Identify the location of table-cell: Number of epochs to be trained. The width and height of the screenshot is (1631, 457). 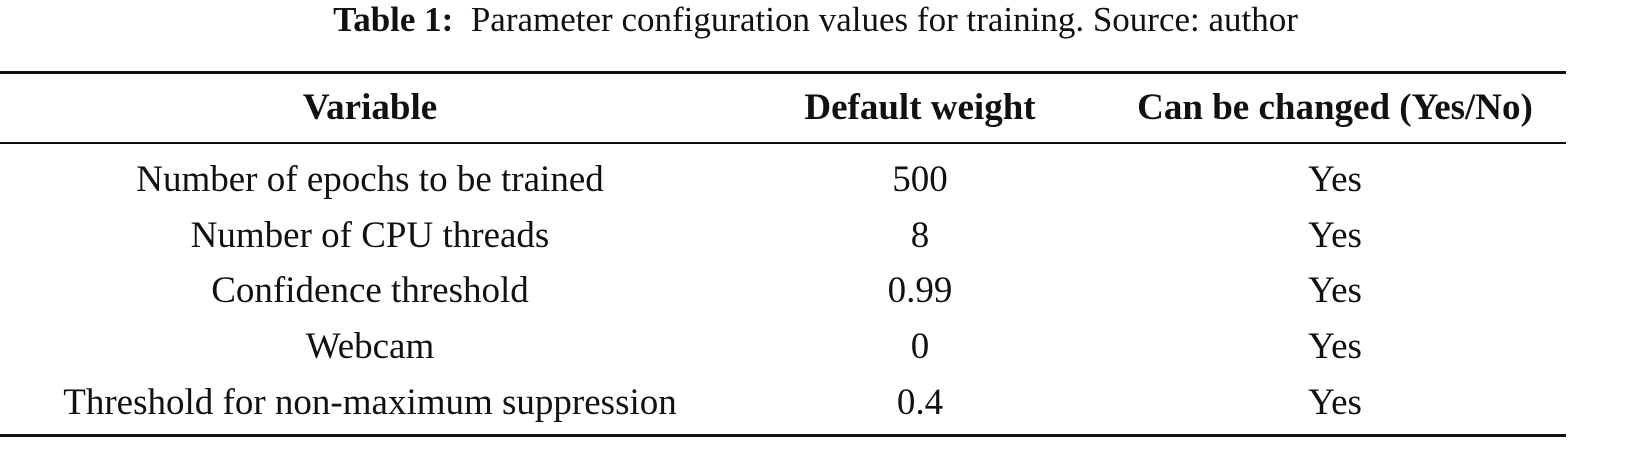
(370, 179).